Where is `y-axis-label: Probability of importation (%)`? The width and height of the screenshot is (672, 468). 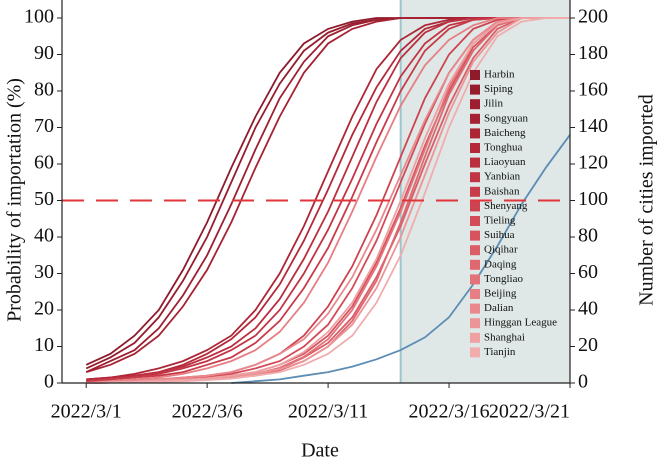 y-axis-label: Probability of importation (%) is located at coordinates (15, 200).